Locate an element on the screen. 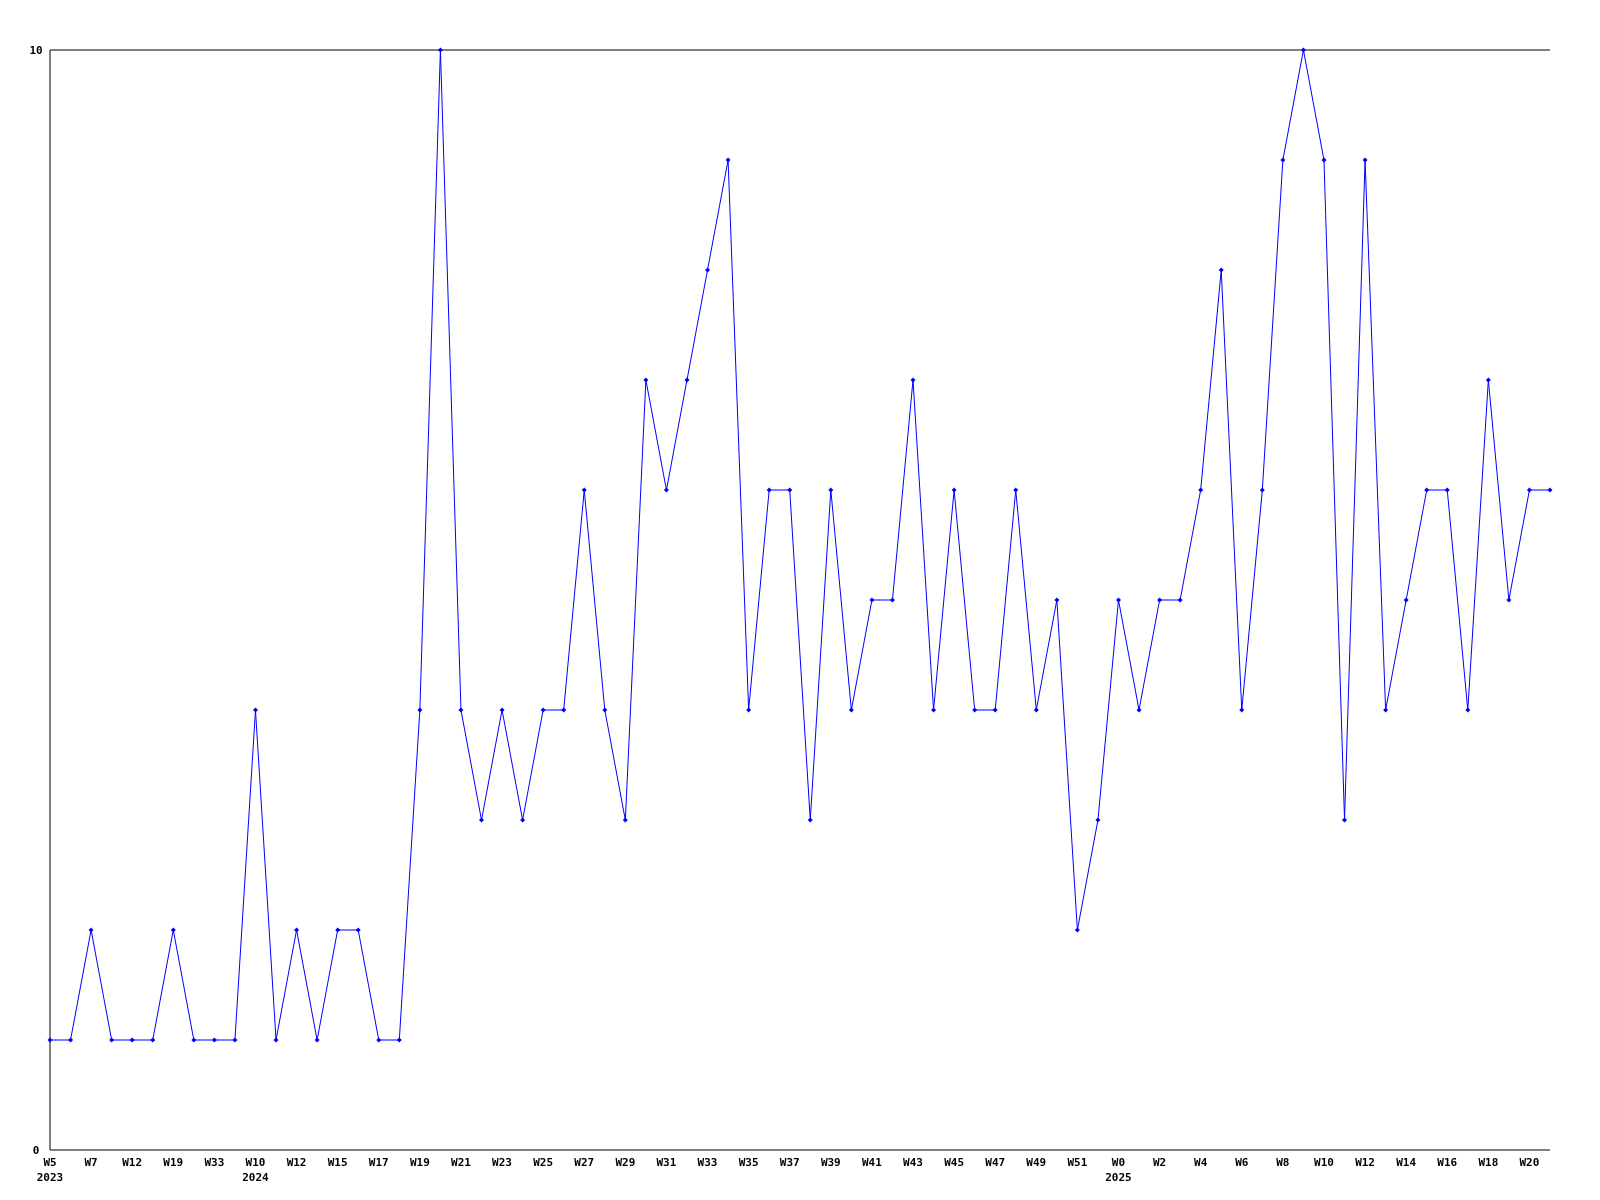 The image size is (1600, 1200). x-tick-label: W0 2025 is located at coordinates (1118, 1170).